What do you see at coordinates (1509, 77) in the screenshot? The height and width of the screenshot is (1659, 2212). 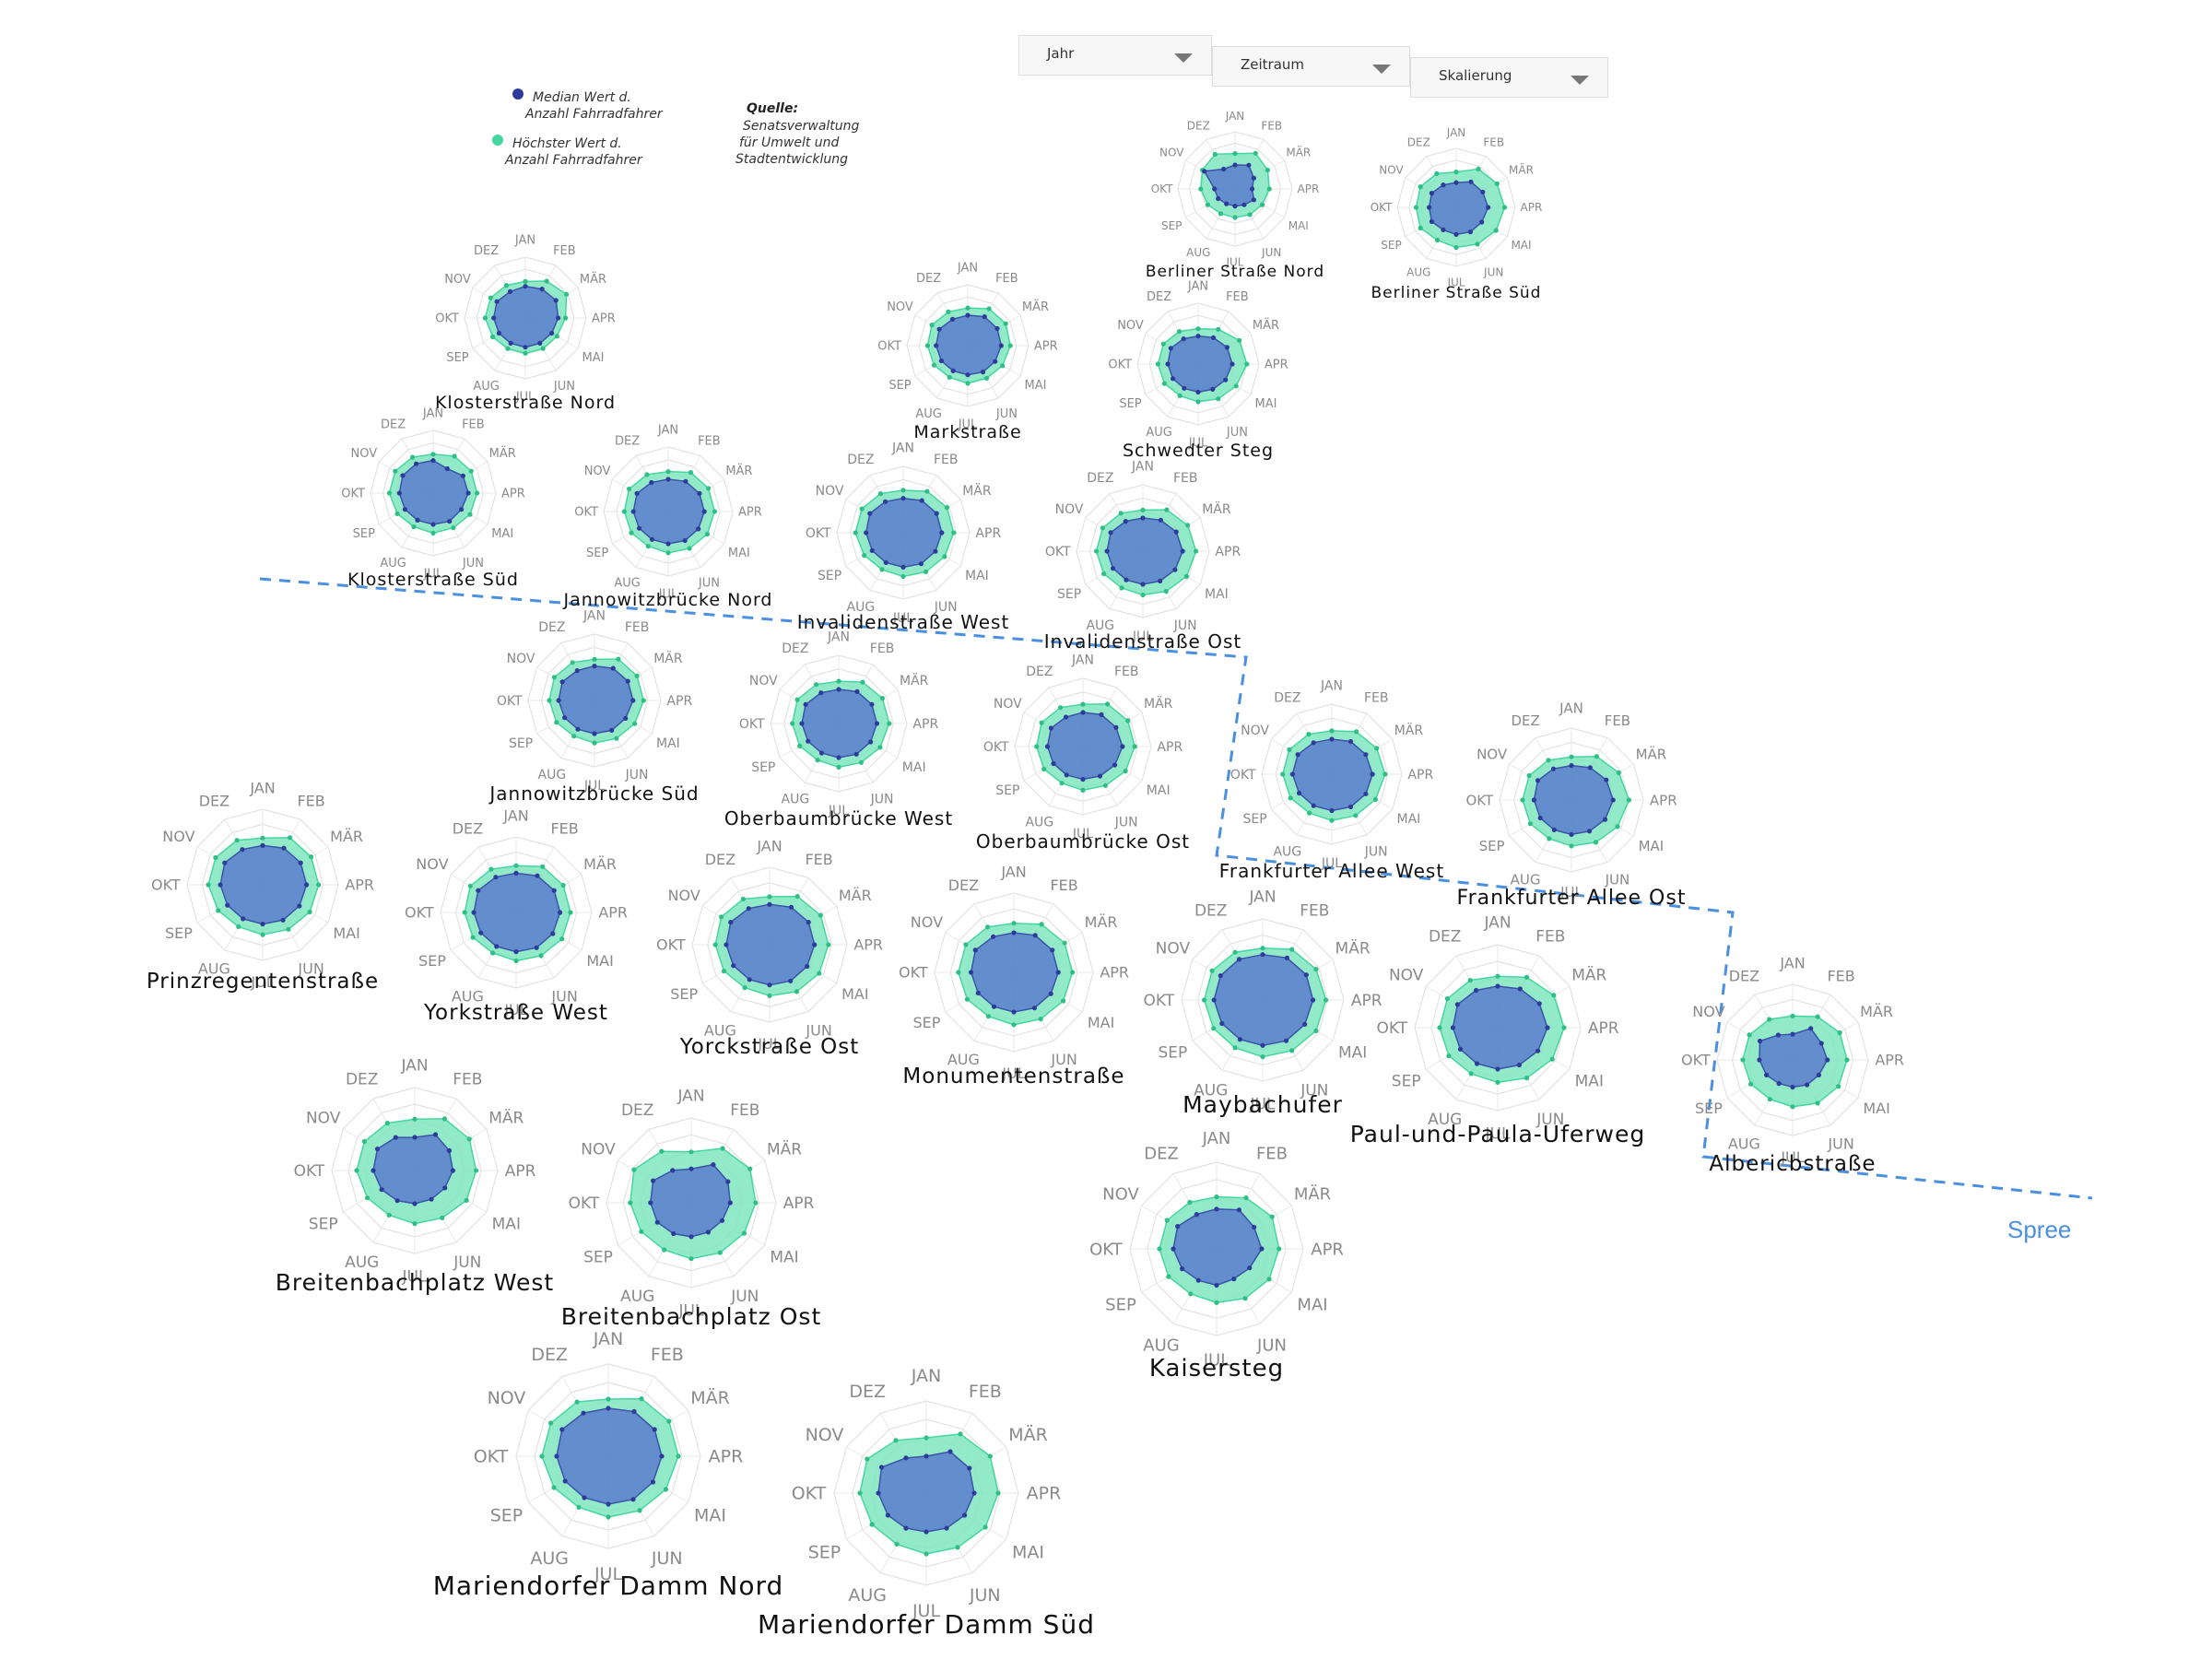 I see `scaling-dropdown: Skalierung` at bounding box center [1509, 77].